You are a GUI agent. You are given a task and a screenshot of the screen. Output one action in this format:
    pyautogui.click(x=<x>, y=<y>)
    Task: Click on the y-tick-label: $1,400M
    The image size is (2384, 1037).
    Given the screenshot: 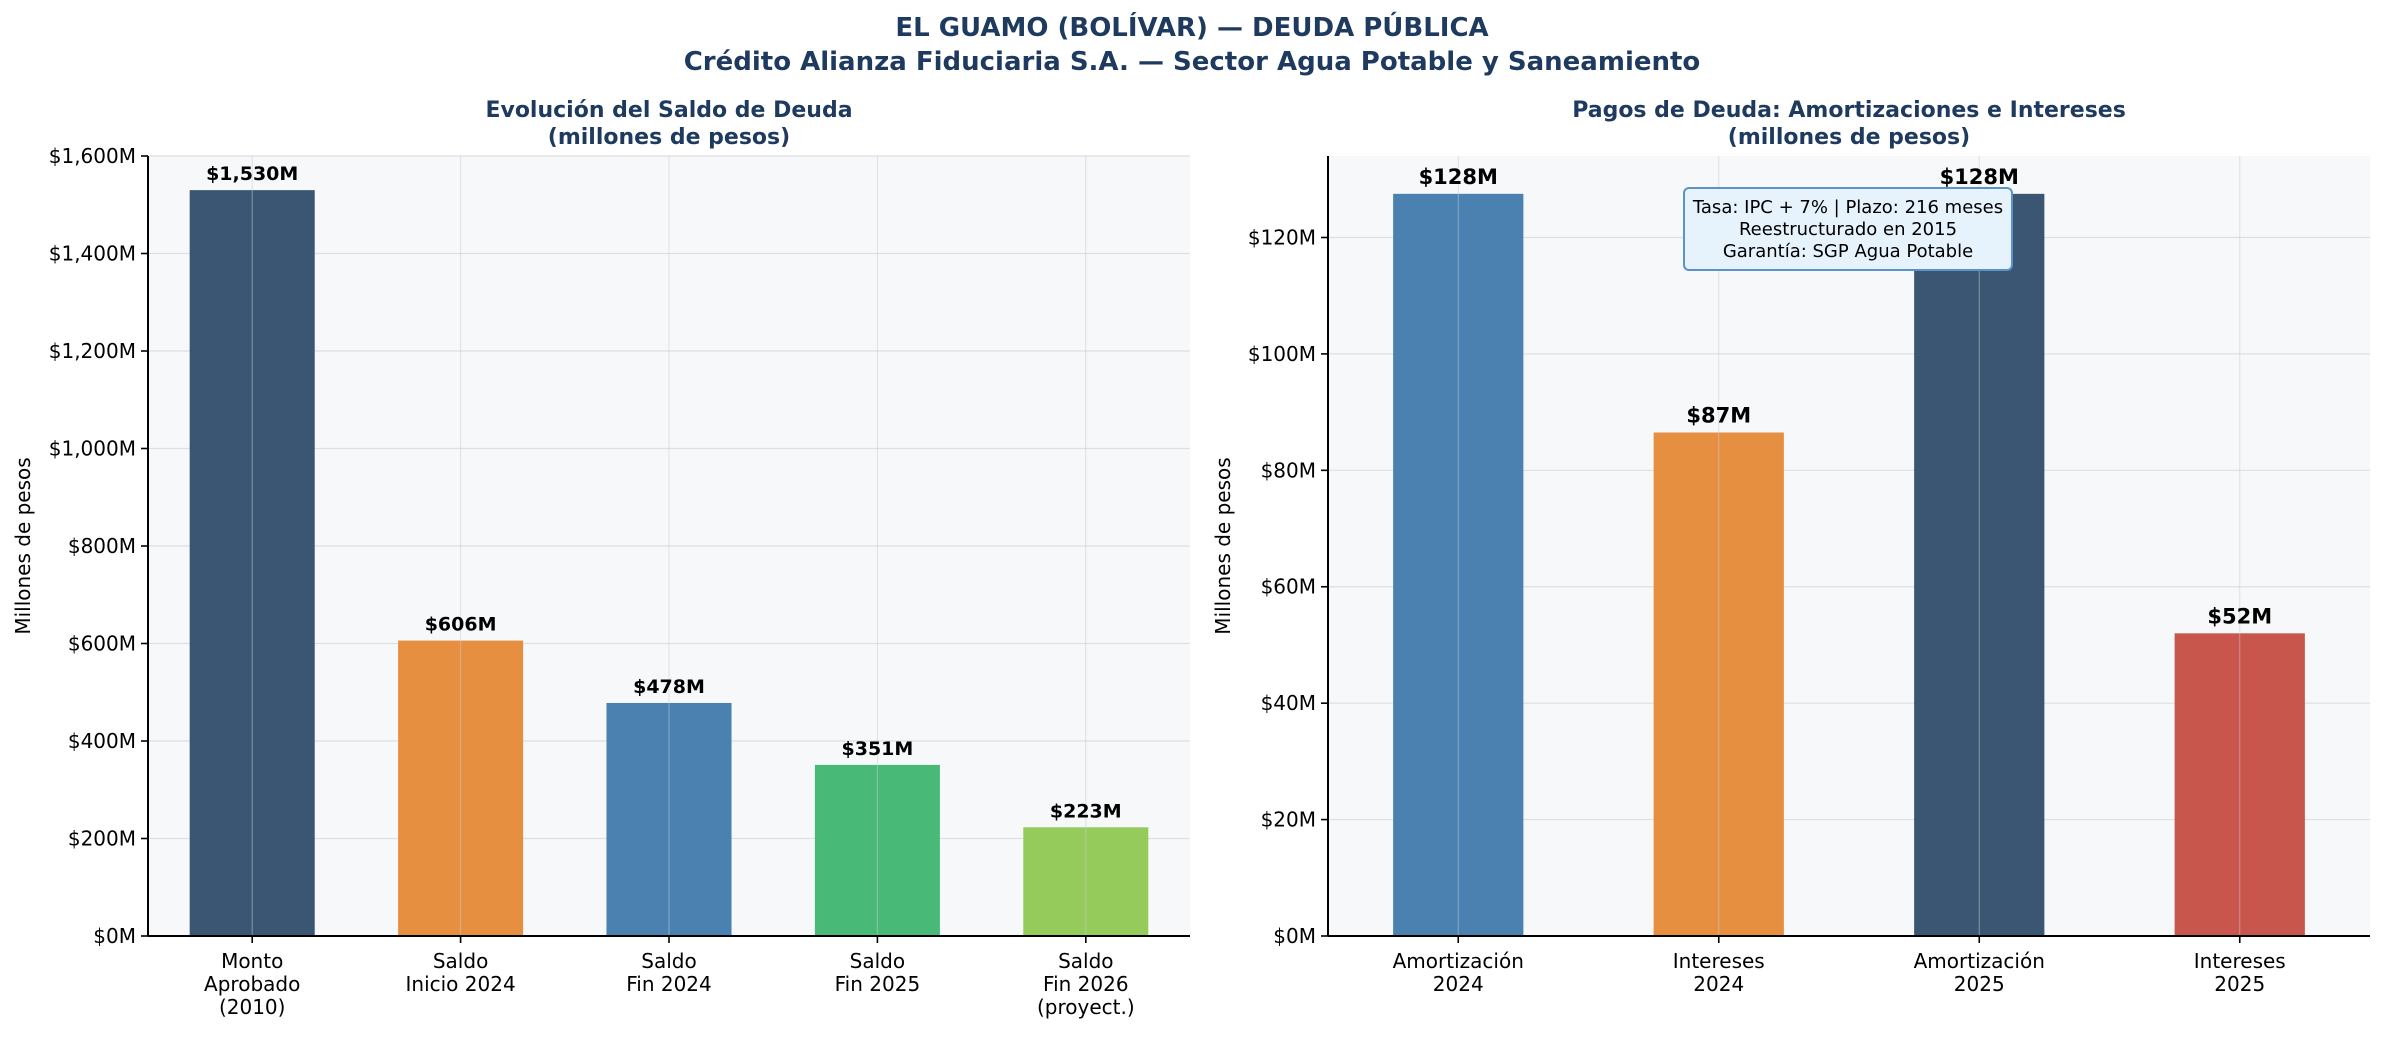 What is the action you would take?
    pyautogui.click(x=92, y=254)
    